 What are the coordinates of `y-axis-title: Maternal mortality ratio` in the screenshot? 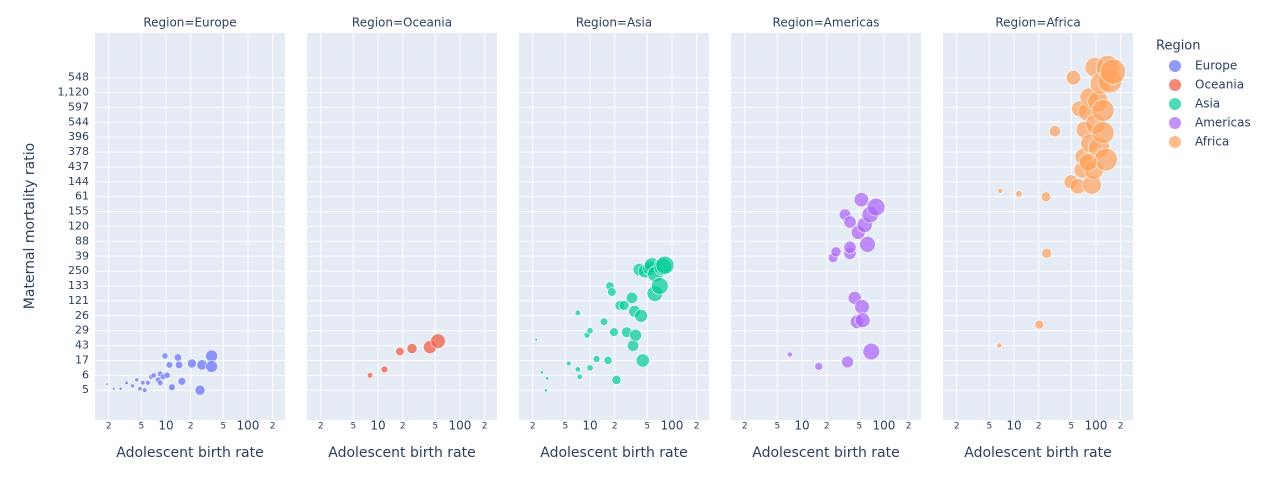 It's located at (30, 226).